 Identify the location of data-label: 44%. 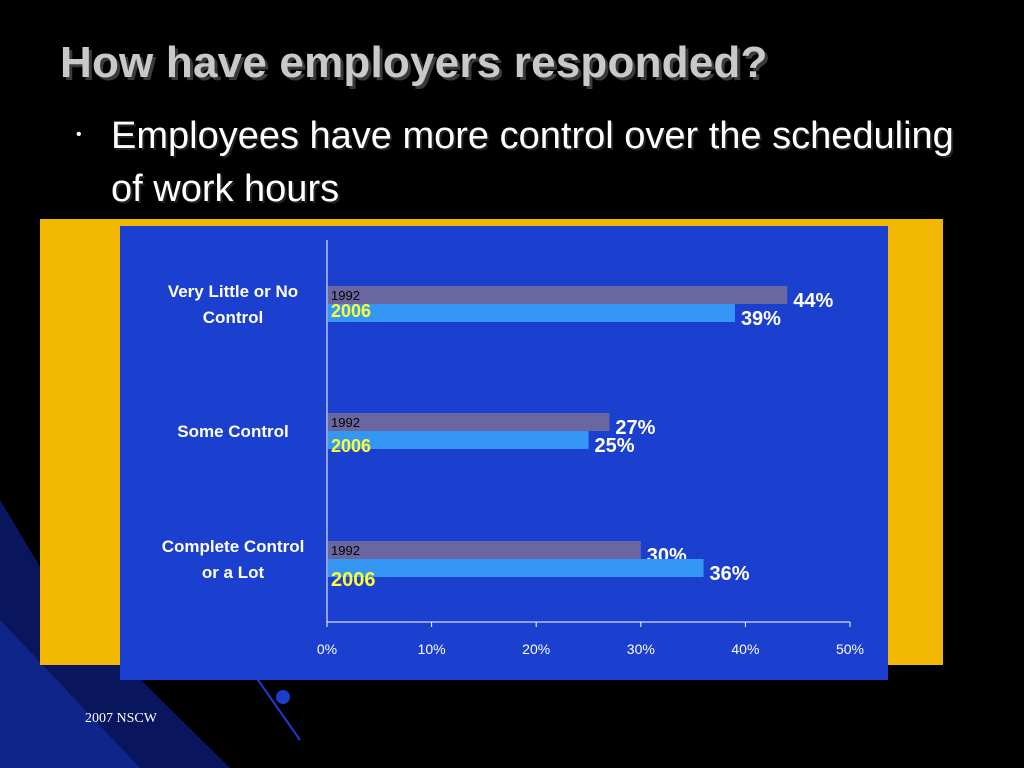
(813, 301).